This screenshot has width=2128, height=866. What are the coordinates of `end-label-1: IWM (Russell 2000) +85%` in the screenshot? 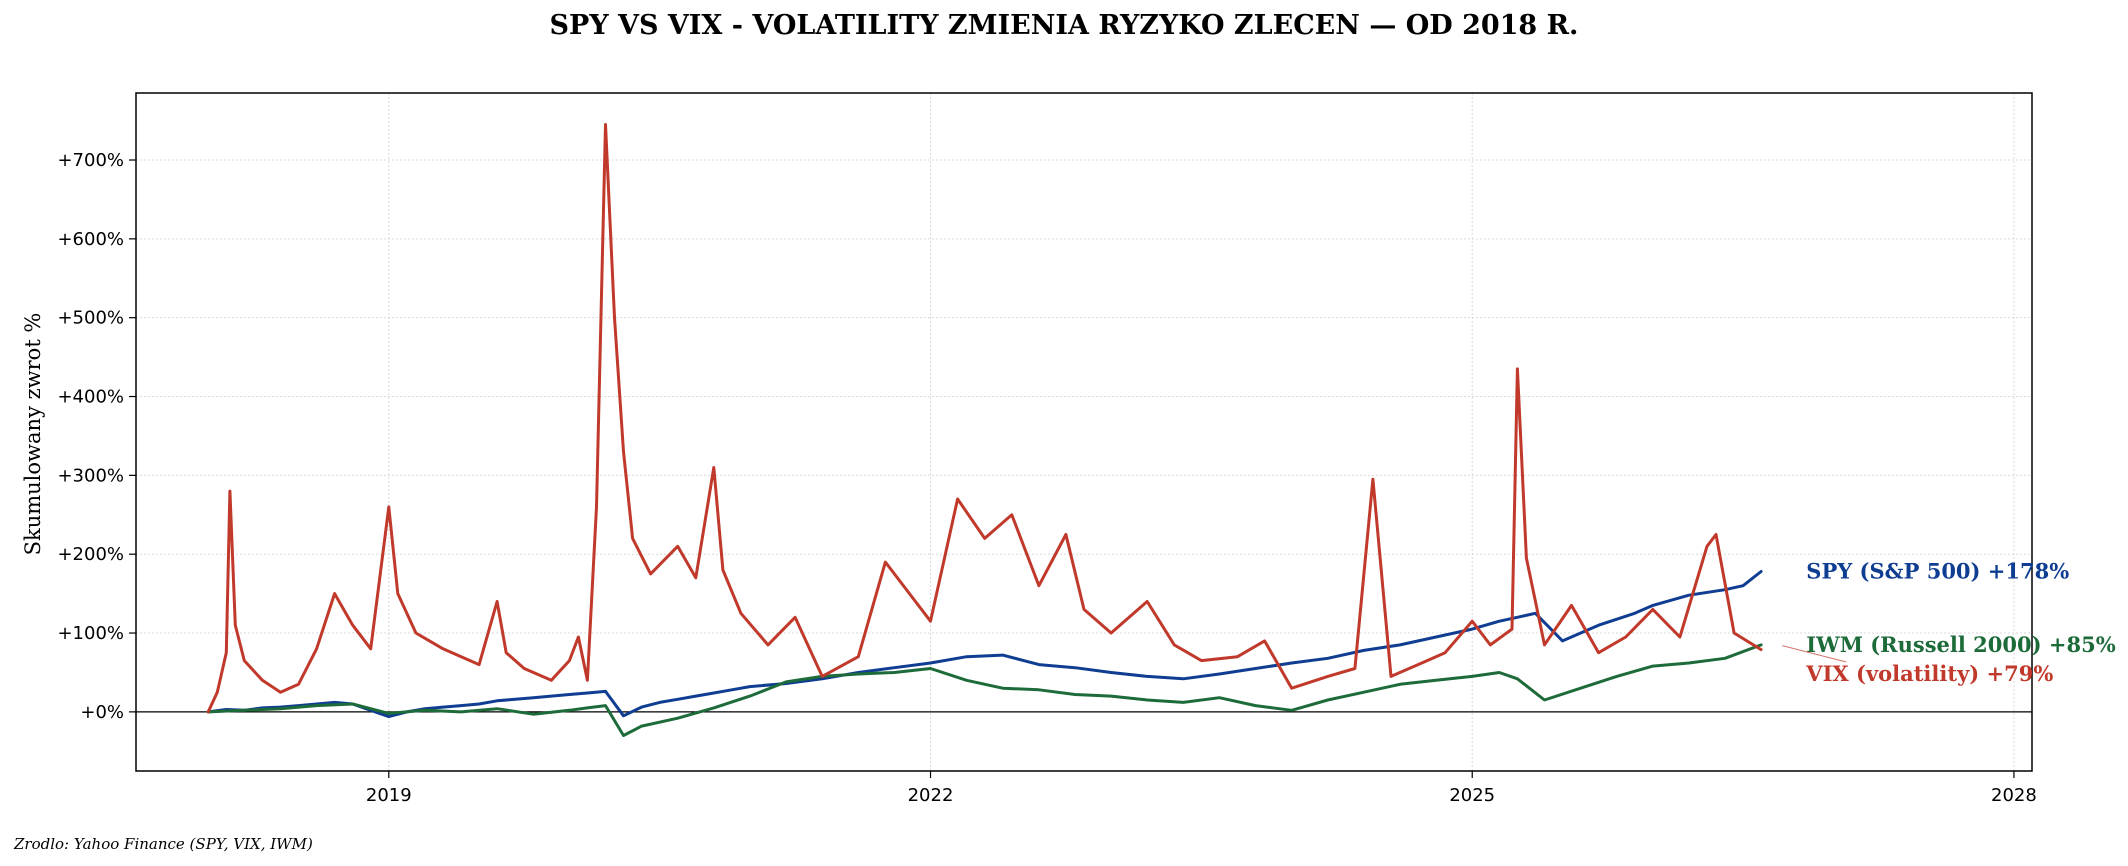 It's located at (1960, 644).